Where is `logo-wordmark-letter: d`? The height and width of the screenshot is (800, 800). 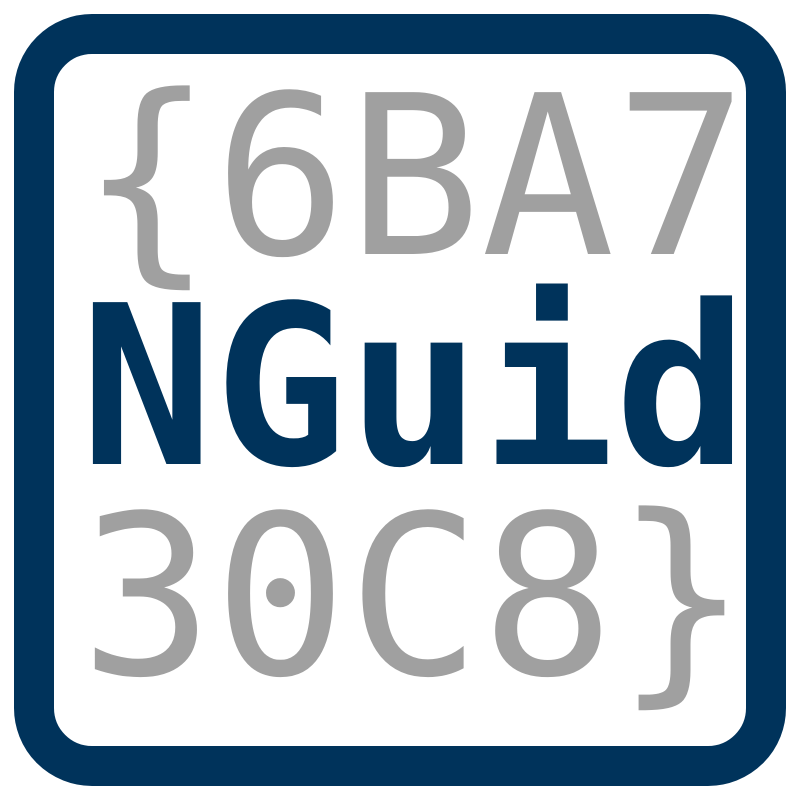 logo-wordmark-letter: d is located at coordinates (681, 388).